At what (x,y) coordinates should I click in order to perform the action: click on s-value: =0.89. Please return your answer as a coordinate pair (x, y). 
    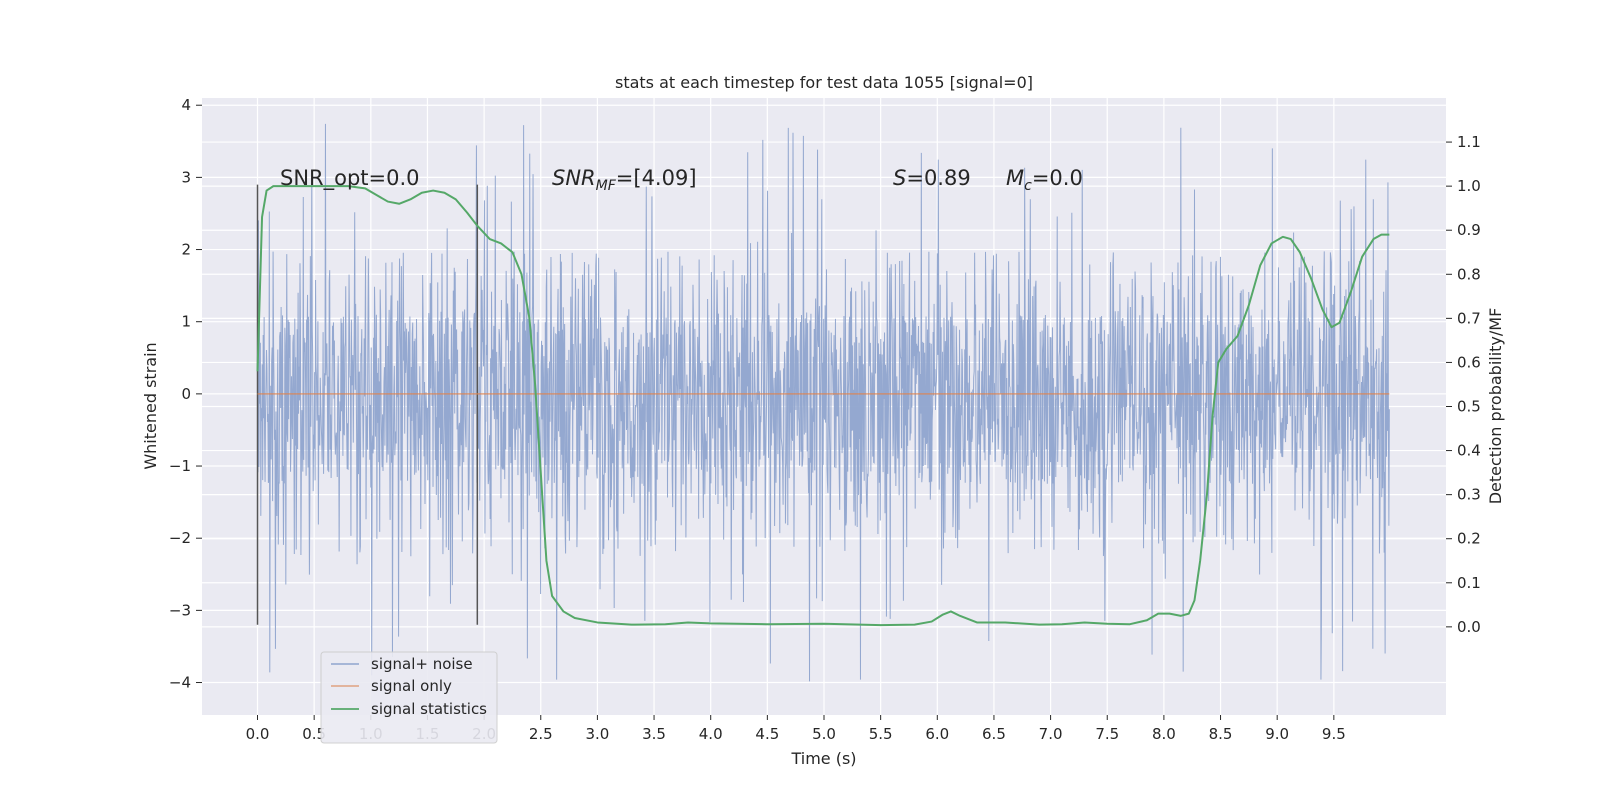
    Looking at the image, I should click on (938, 178).